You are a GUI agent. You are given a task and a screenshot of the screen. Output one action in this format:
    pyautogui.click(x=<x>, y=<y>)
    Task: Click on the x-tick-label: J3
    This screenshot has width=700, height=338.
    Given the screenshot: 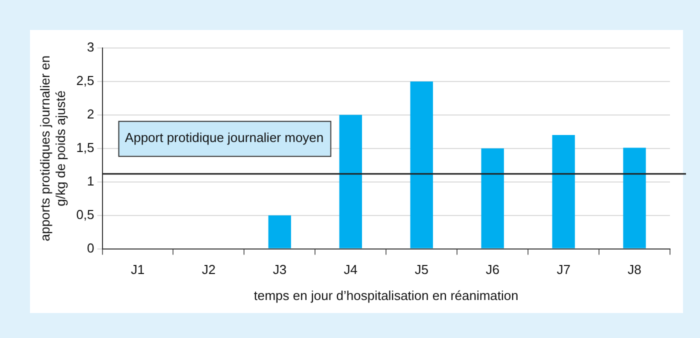 What is the action you would take?
    pyautogui.click(x=279, y=270)
    